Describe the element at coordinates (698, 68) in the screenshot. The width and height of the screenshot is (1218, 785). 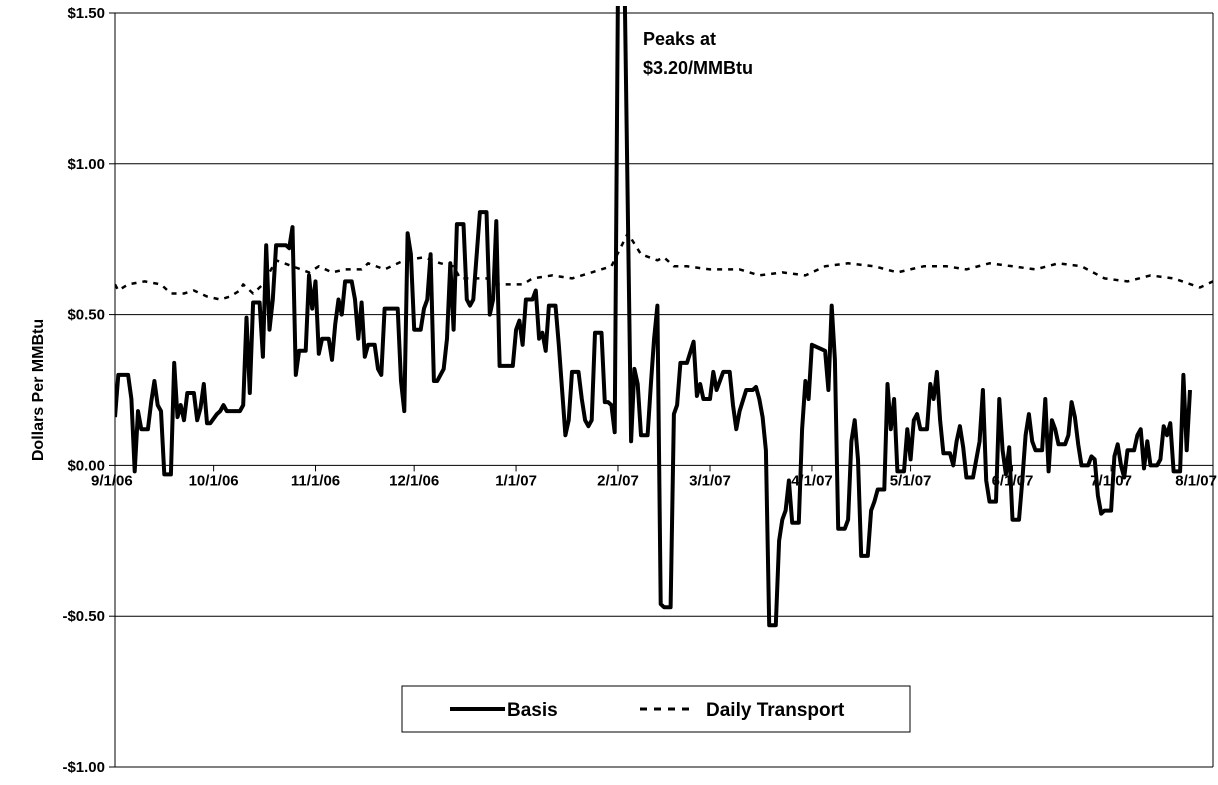
I see `annotation-line-2: $3.20/MMBtu` at that location.